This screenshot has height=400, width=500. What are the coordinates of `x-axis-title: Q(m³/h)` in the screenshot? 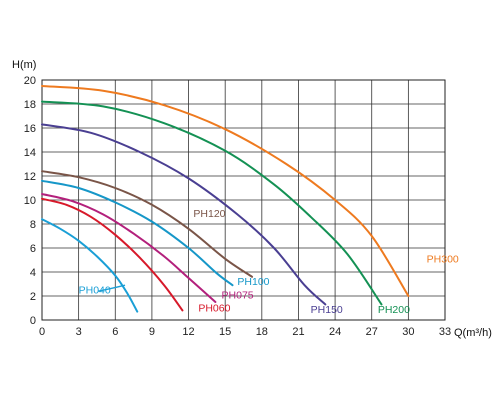 It's located at (473, 333).